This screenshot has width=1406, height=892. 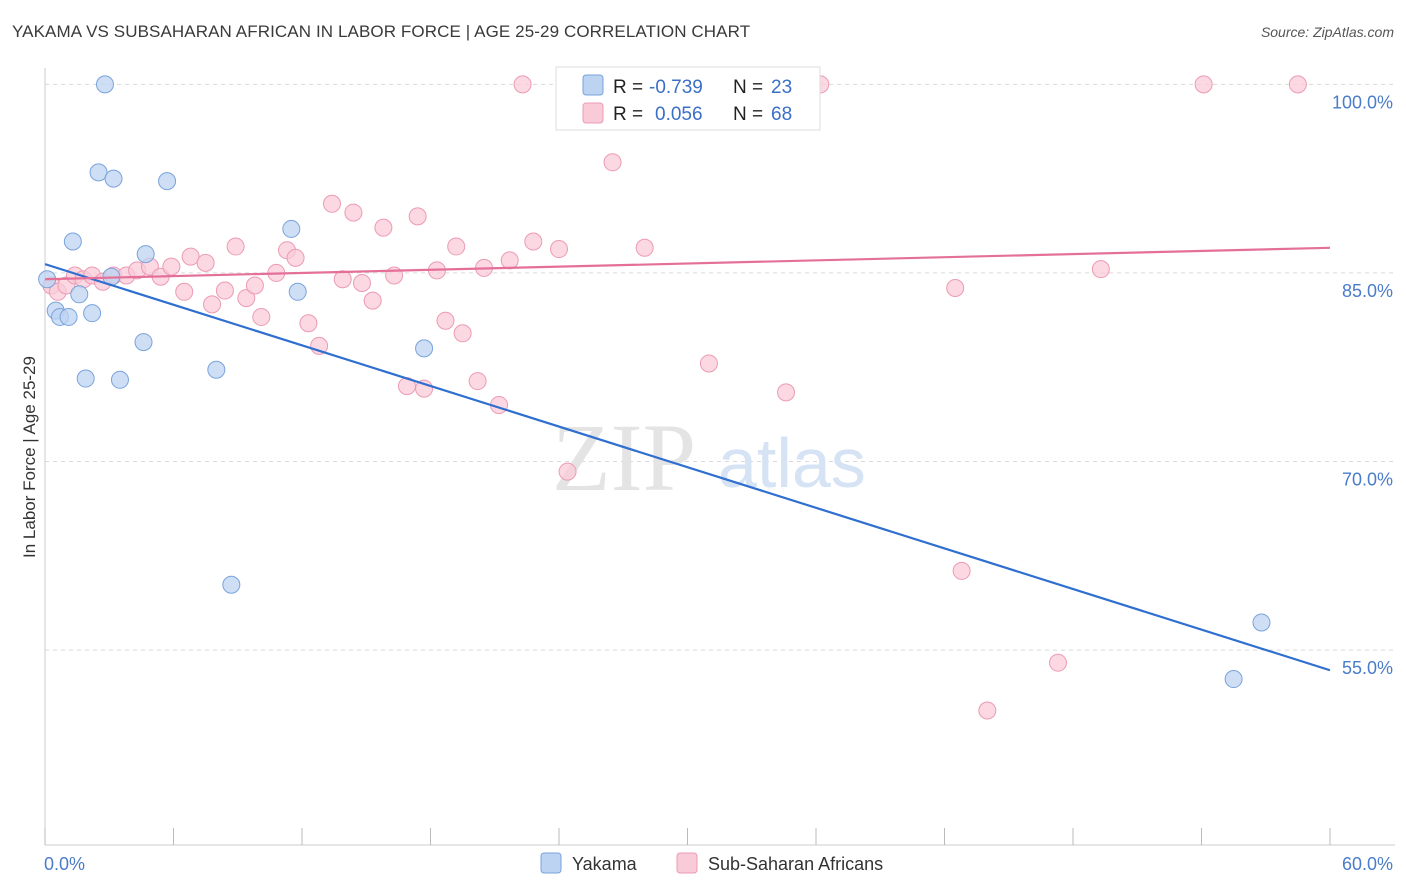 I want to click on x-tick-label: 60.0%, so click(x=1367, y=864).